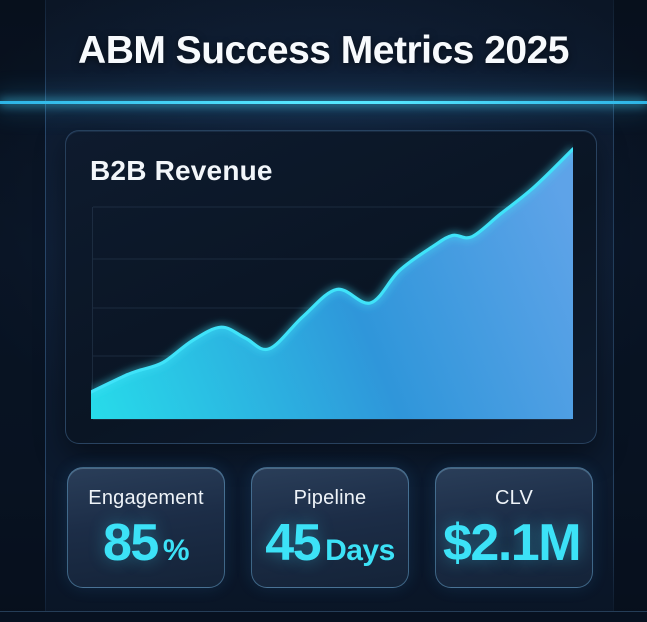 This screenshot has width=647, height=622. What do you see at coordinates (330, 497) in the screenshot?
I see `metric-label: Pipeline` at bounding box center [330, 497].